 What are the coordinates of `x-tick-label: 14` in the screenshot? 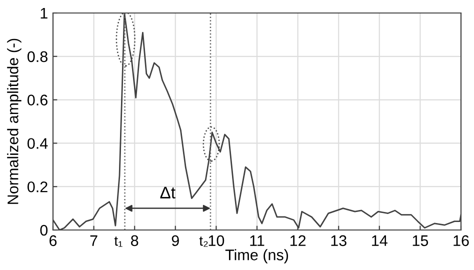 It's located at (380, 240).